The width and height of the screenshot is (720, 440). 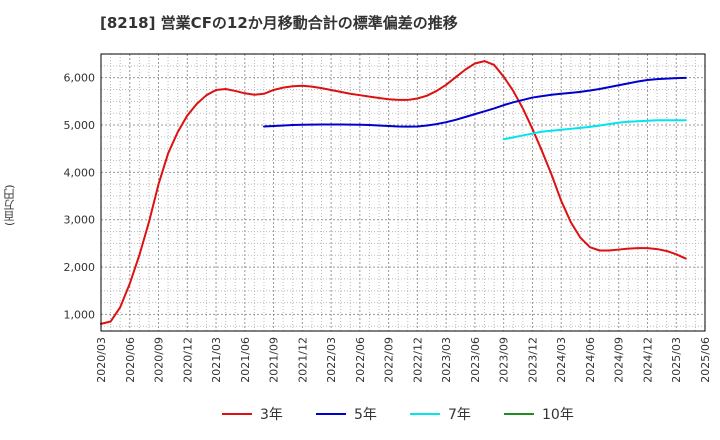 I want to click on y-tick-label: 4,000, so click(x=80, y=172).